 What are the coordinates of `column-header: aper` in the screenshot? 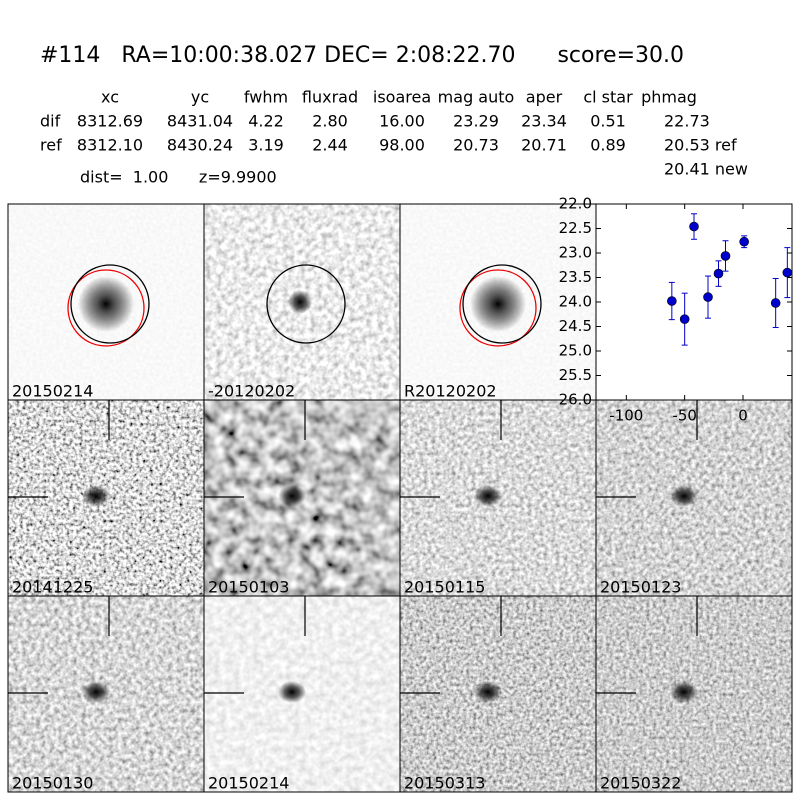 It's located at (544, 97).